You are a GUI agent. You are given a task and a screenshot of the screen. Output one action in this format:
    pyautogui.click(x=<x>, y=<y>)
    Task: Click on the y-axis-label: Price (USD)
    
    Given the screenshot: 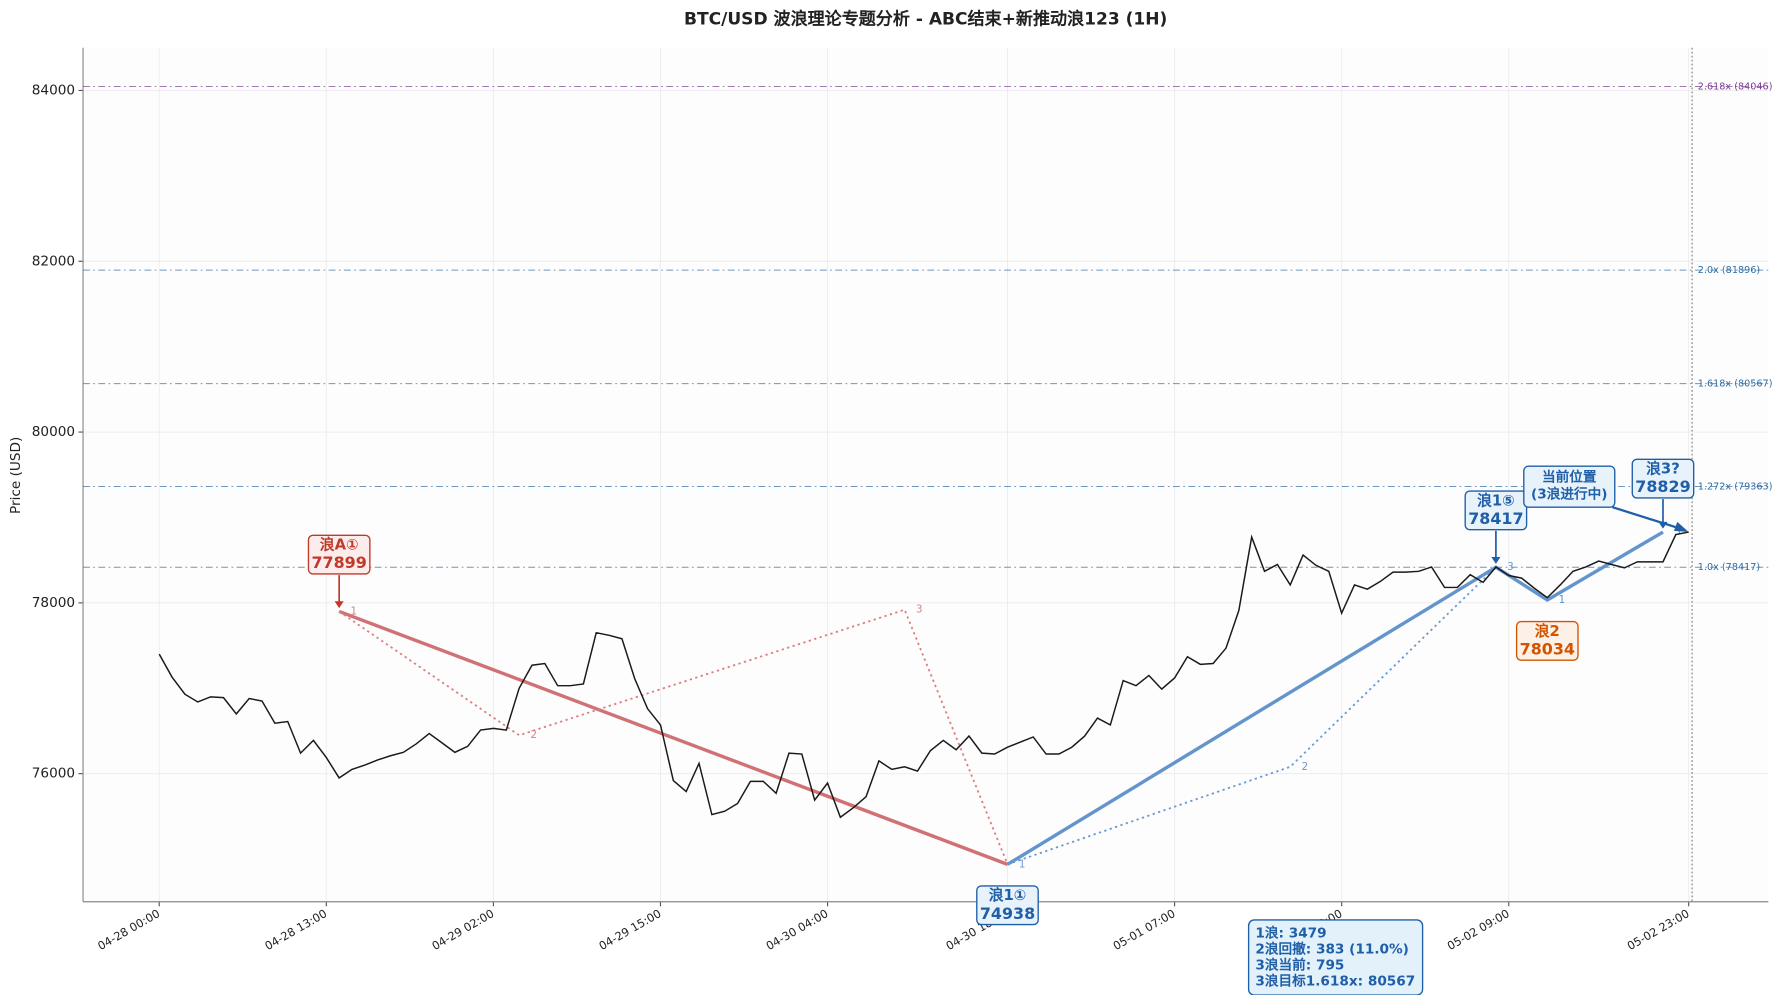 What is the action you would take?
    pyautogui.click(x=16, y=475)
    